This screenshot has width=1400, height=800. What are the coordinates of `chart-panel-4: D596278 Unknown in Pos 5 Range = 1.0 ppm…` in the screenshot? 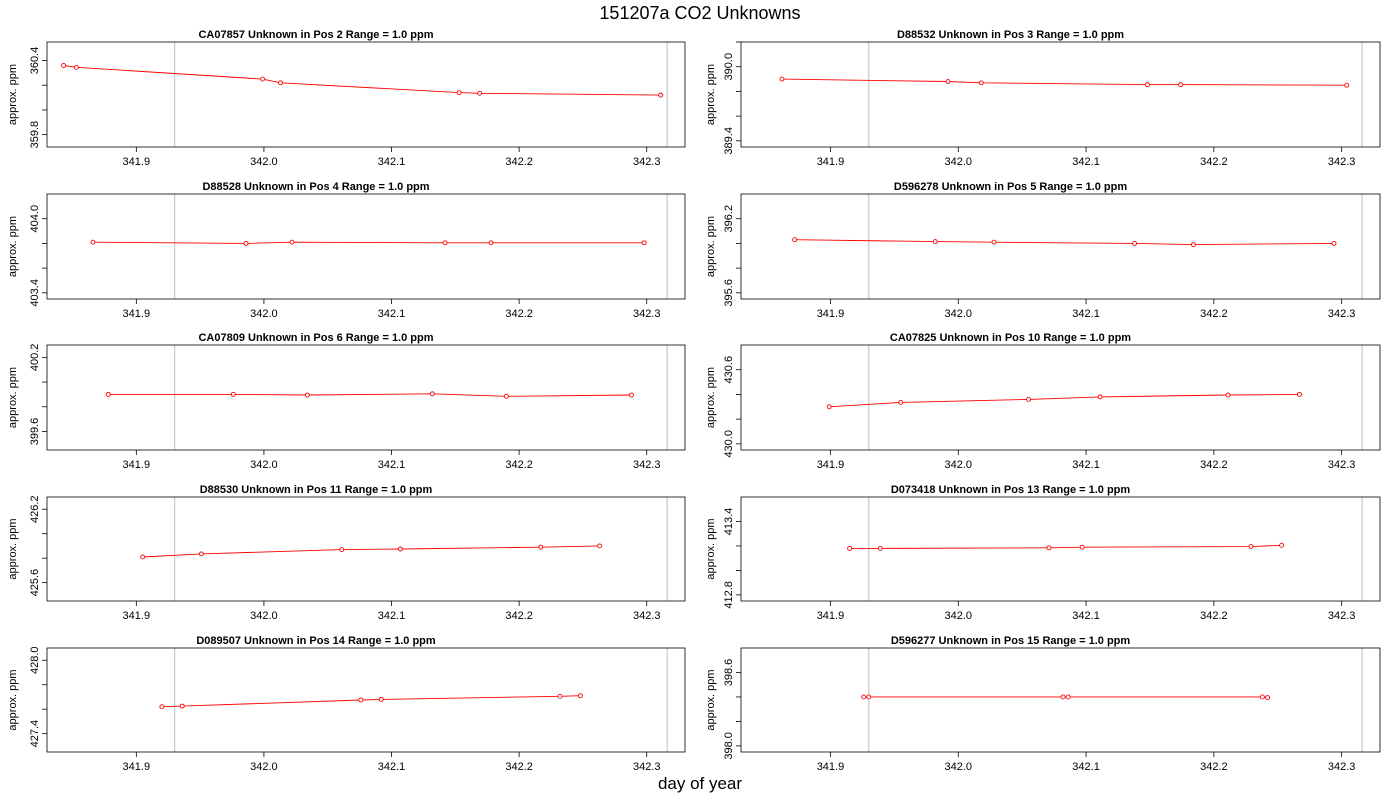 It's located at (1043, 250).